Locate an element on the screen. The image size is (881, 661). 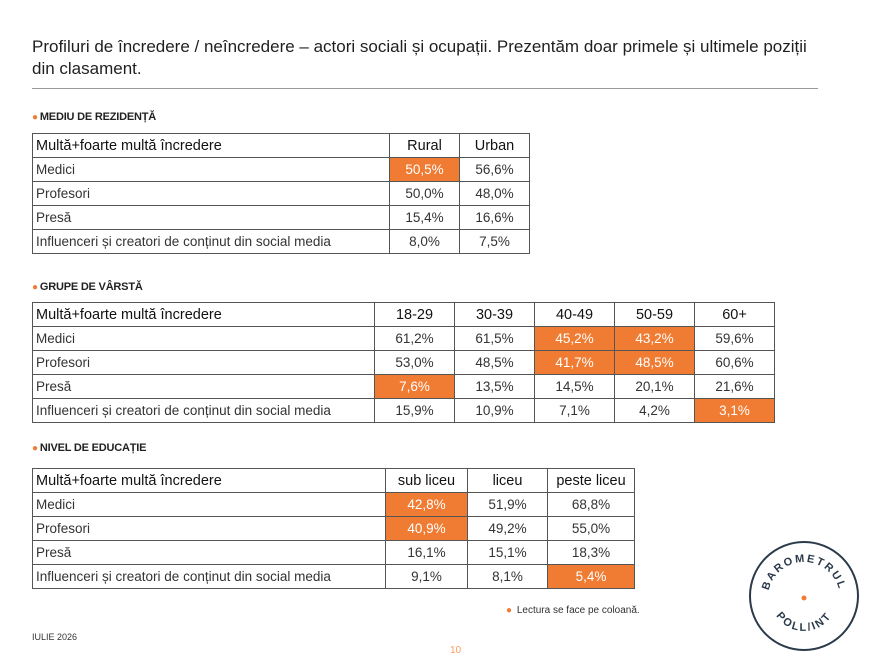
table-row: Medici 61,2% 61,5% 45,2% 43,2% 59,6% is located at coordinates (403, 338).